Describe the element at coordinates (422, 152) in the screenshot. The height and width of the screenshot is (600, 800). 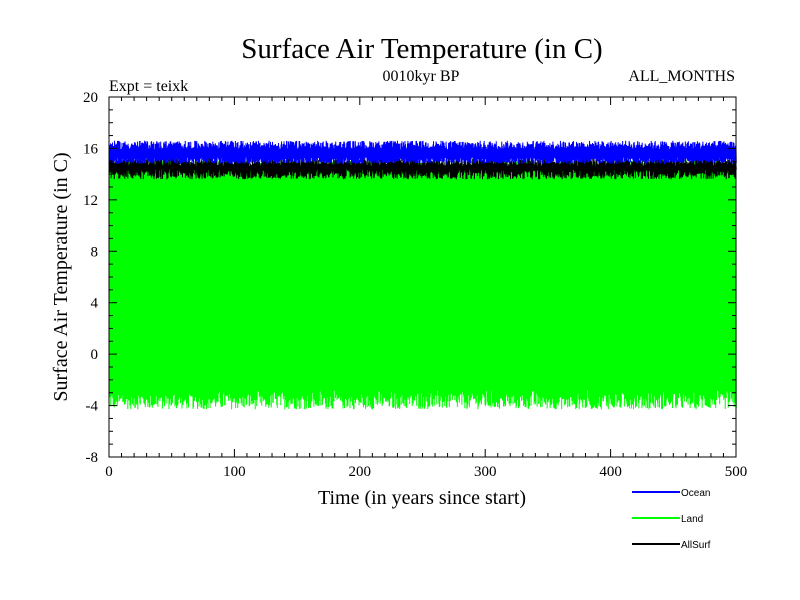
I see `series-ocean` at that location.